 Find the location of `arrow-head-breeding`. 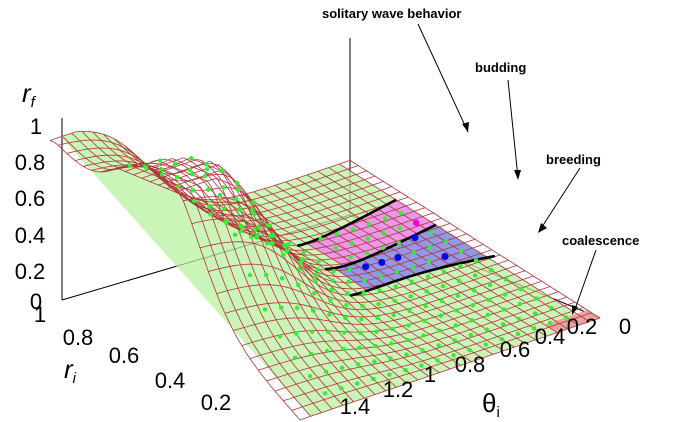

arrow-head-breeding is located at coordinates (542, 228).